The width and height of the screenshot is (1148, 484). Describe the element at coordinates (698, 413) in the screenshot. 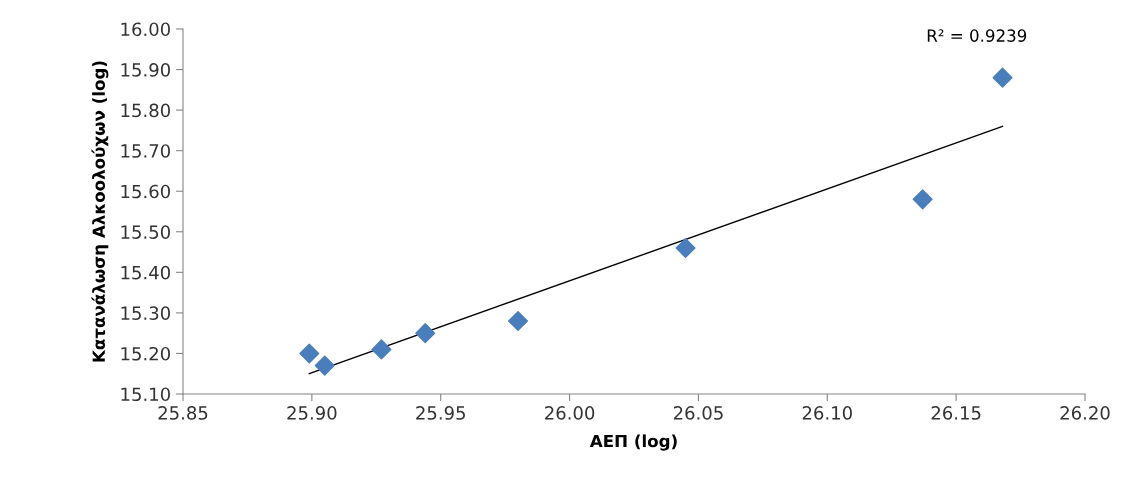

I see `x-tick-label: 26.05` at that location.